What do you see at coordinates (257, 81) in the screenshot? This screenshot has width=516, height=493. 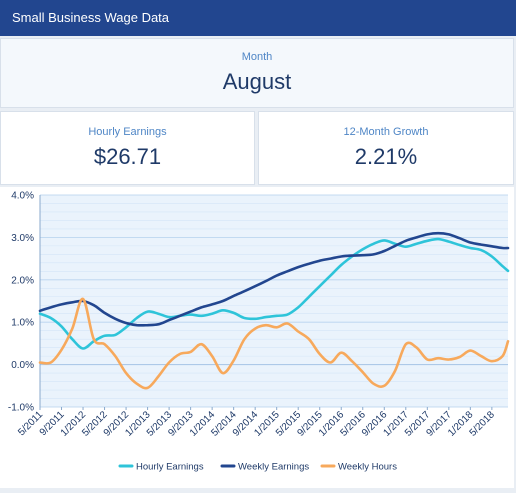 I see `month-value: August` at bounding box center [257, 81].